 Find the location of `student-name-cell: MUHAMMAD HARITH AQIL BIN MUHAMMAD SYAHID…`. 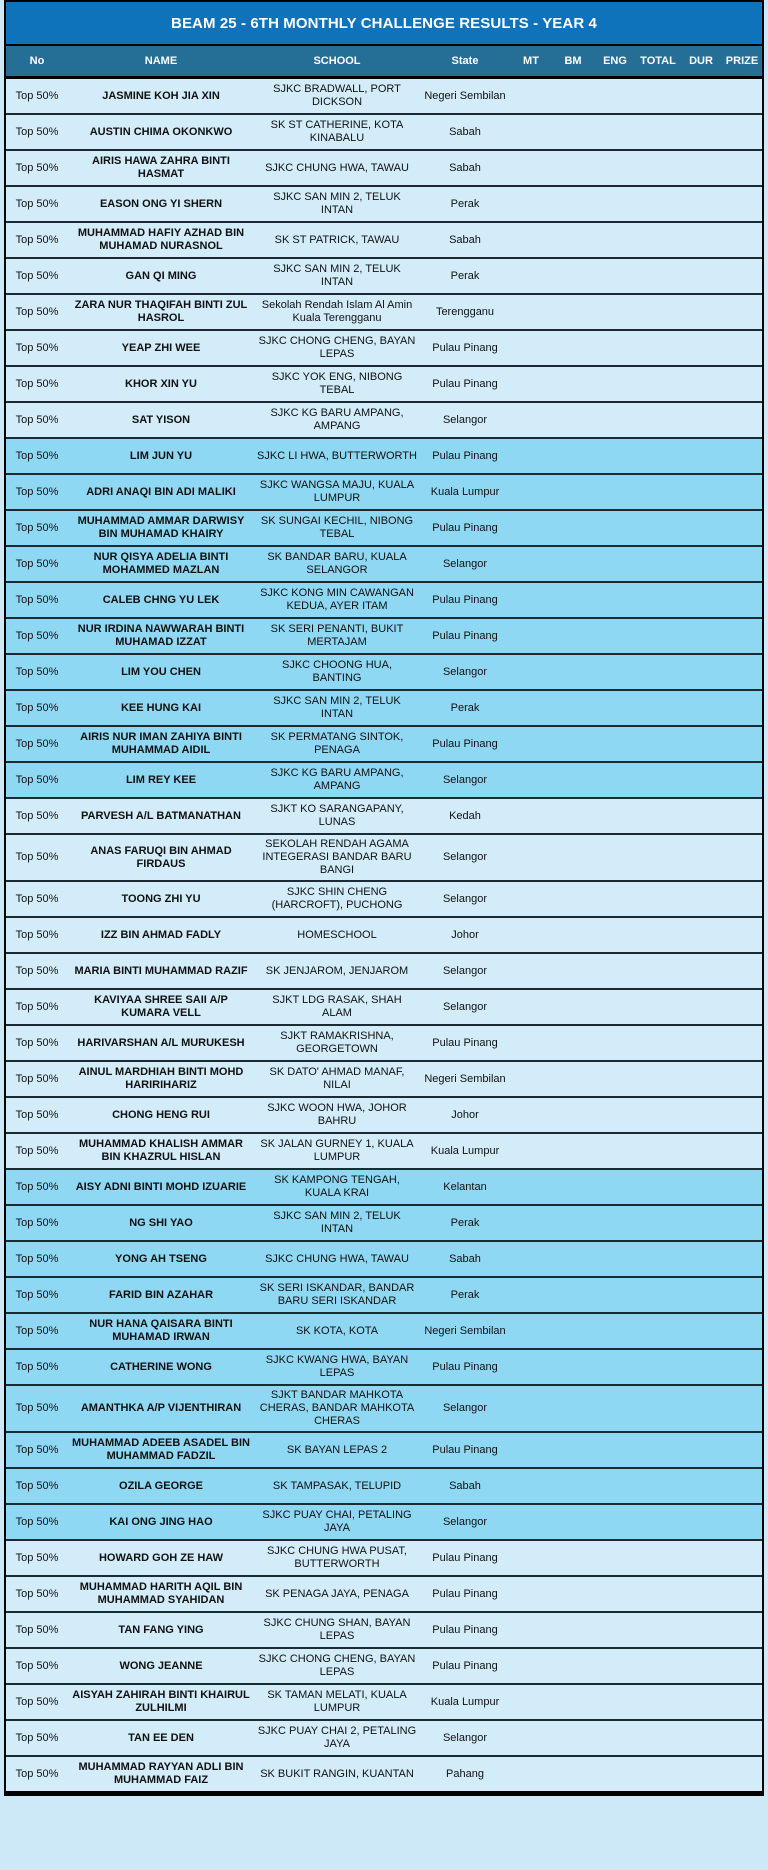

student-name-cell: MUHAMMAD HARITH AQIL BIN MUHAMMAD SYAHID… is located at coordinates (161, 1593).